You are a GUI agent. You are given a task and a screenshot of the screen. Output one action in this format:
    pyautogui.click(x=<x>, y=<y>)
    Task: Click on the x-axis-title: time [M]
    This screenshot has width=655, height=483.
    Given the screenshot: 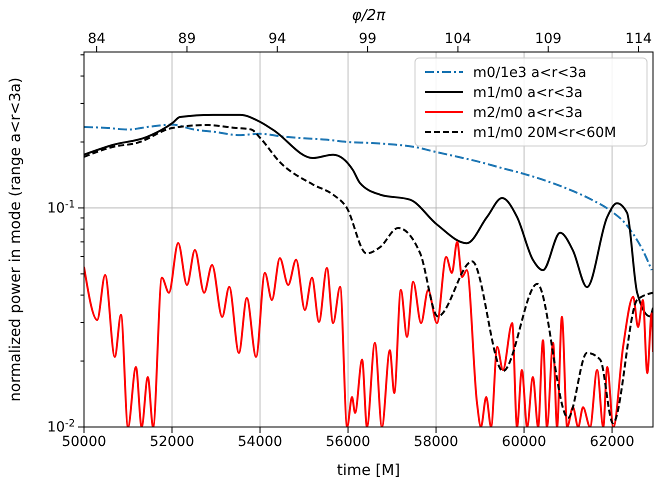 What is the action you would take?
    pyautogui.click(x=368, y=470)
    